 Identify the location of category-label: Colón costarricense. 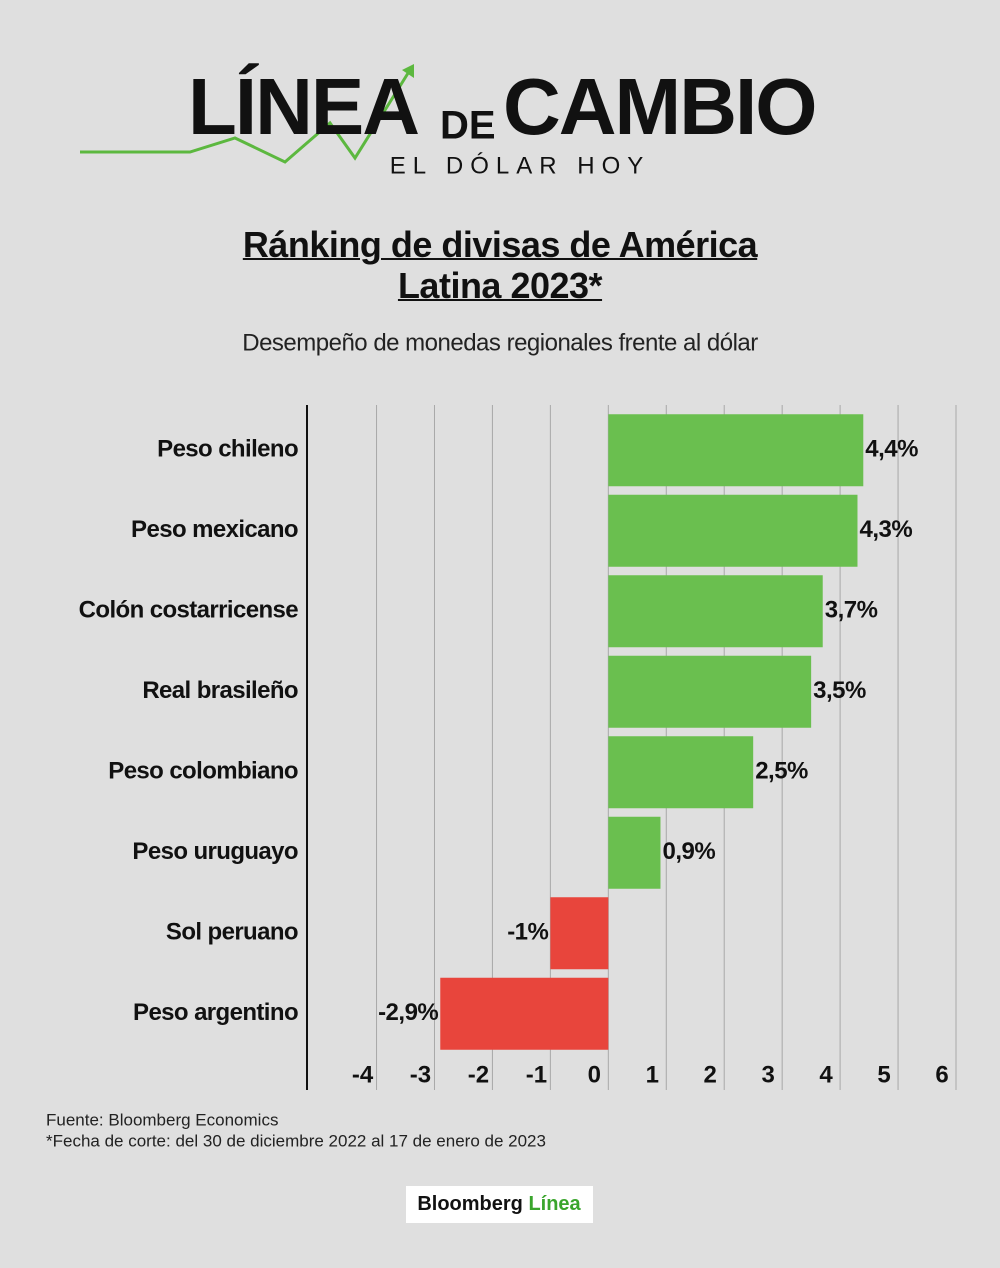
(189, 610).